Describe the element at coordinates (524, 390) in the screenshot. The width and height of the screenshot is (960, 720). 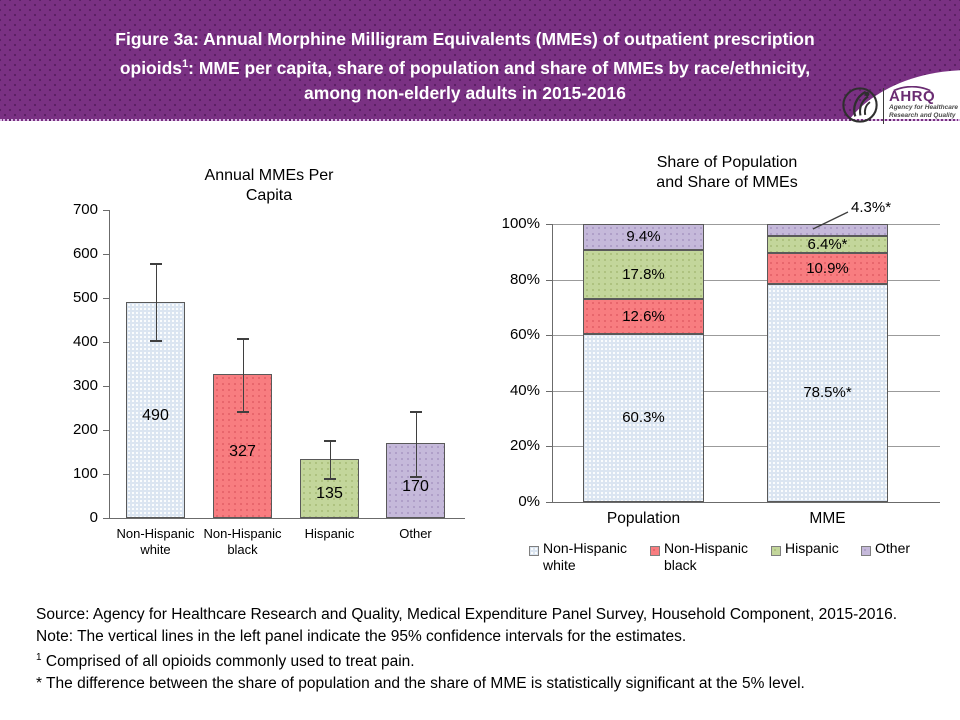
I see `right-chart-y-tick-label: 40%` at that location.